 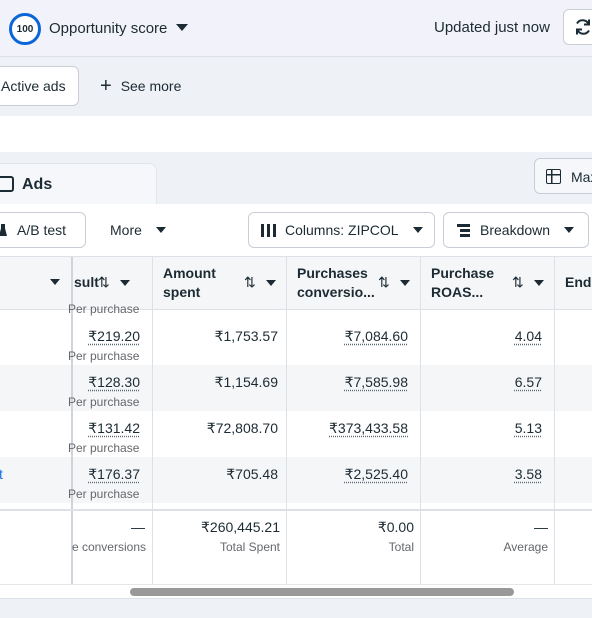 I want to click on result-value: ₹128.30, so click(x=114, y=382).